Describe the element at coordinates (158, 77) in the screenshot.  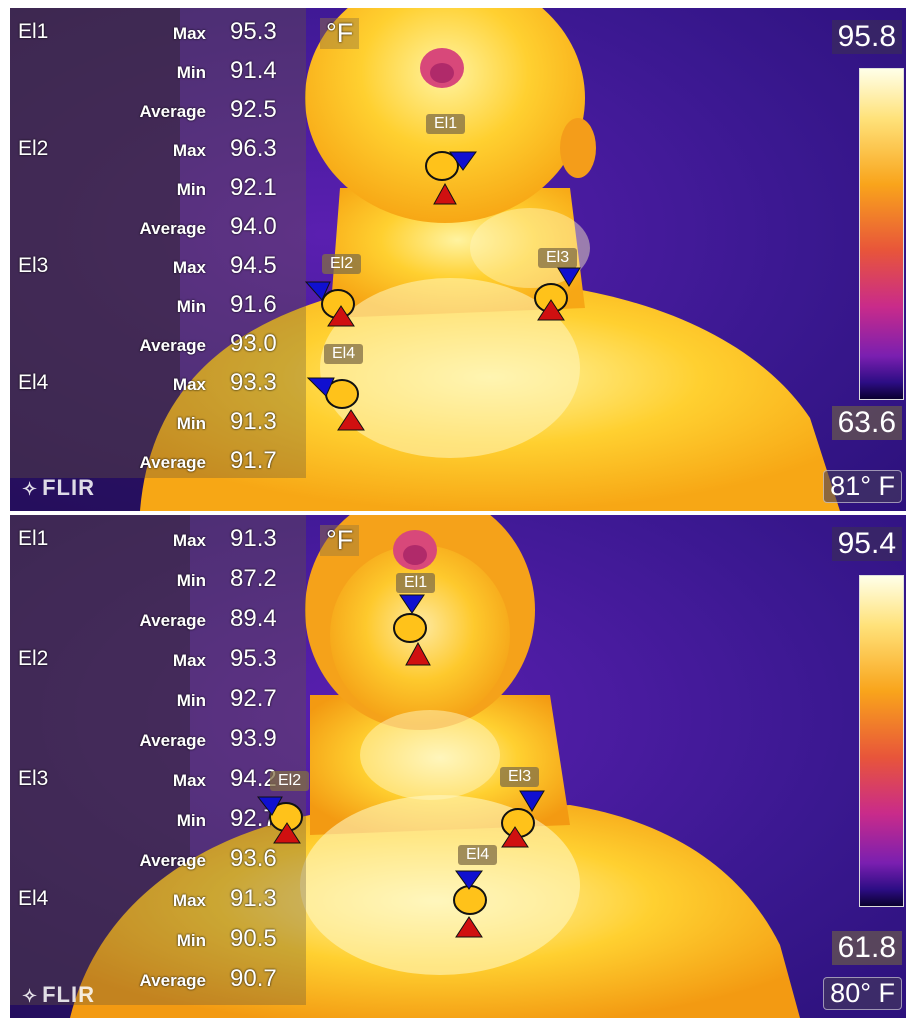
I see `measurement-row: Min 91.4` at that location.